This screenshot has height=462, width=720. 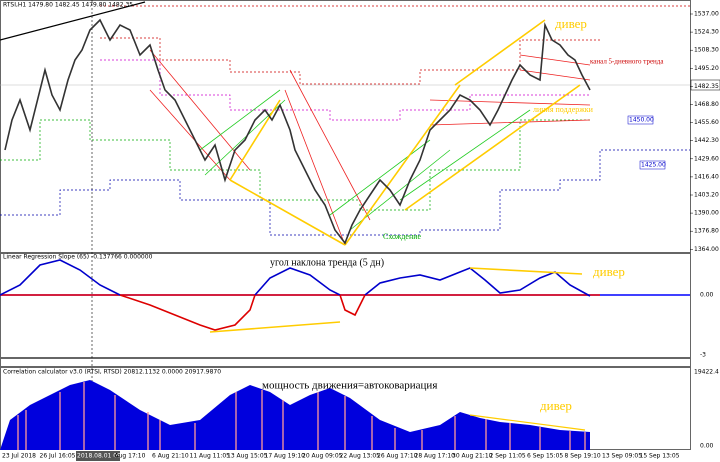 I want to click on corr-zero-label: 0.00, so click(x=707, y=446).